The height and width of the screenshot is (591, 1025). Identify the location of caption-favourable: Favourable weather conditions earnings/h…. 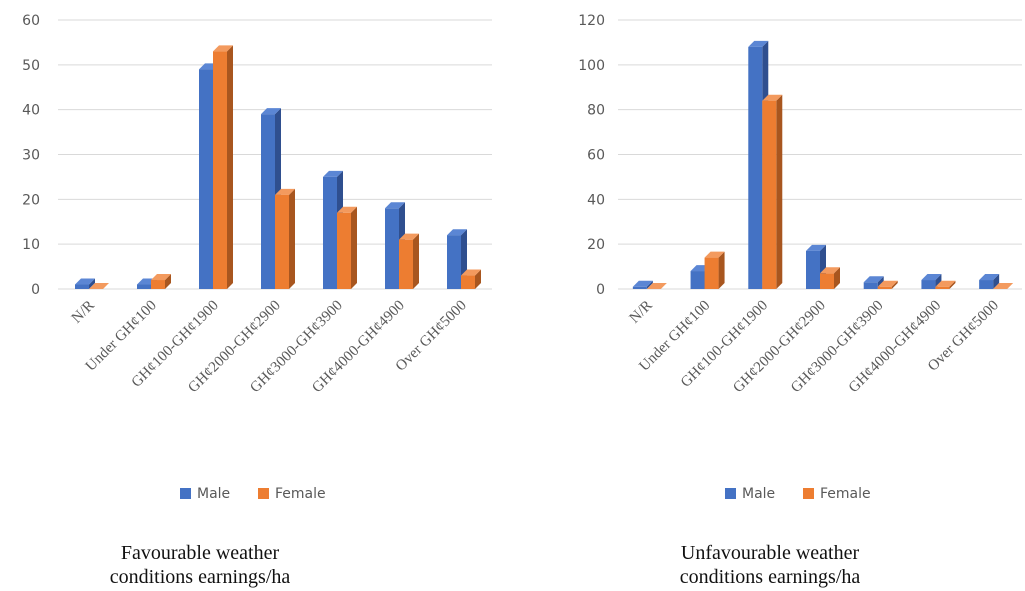
(200, 565).